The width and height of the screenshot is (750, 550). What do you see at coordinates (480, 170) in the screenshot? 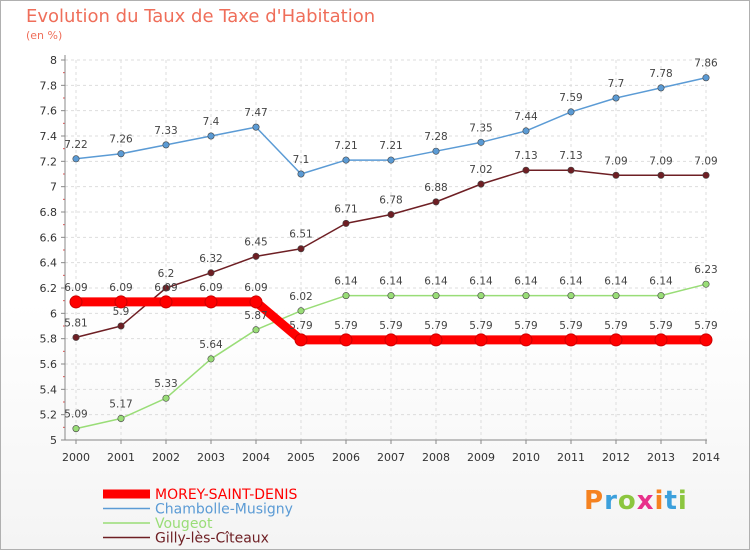
I see `data-label: 7.02` at bounding box center [480, 170].